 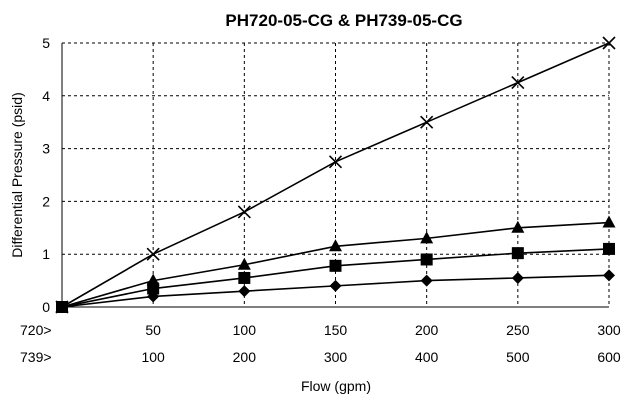 I want to click on x-tick-label-720: 200, so click(x=427, y=330).